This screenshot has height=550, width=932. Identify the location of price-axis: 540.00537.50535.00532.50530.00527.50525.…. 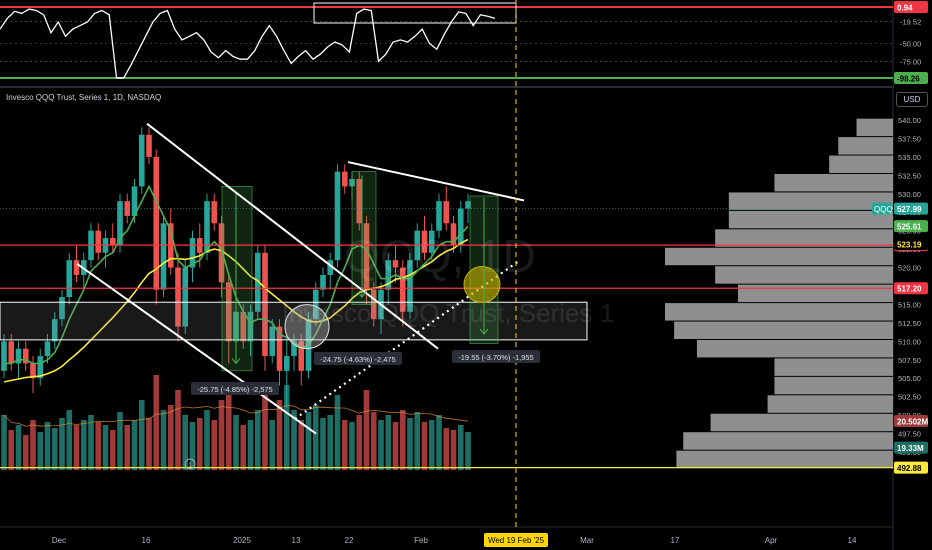
(900, 237).